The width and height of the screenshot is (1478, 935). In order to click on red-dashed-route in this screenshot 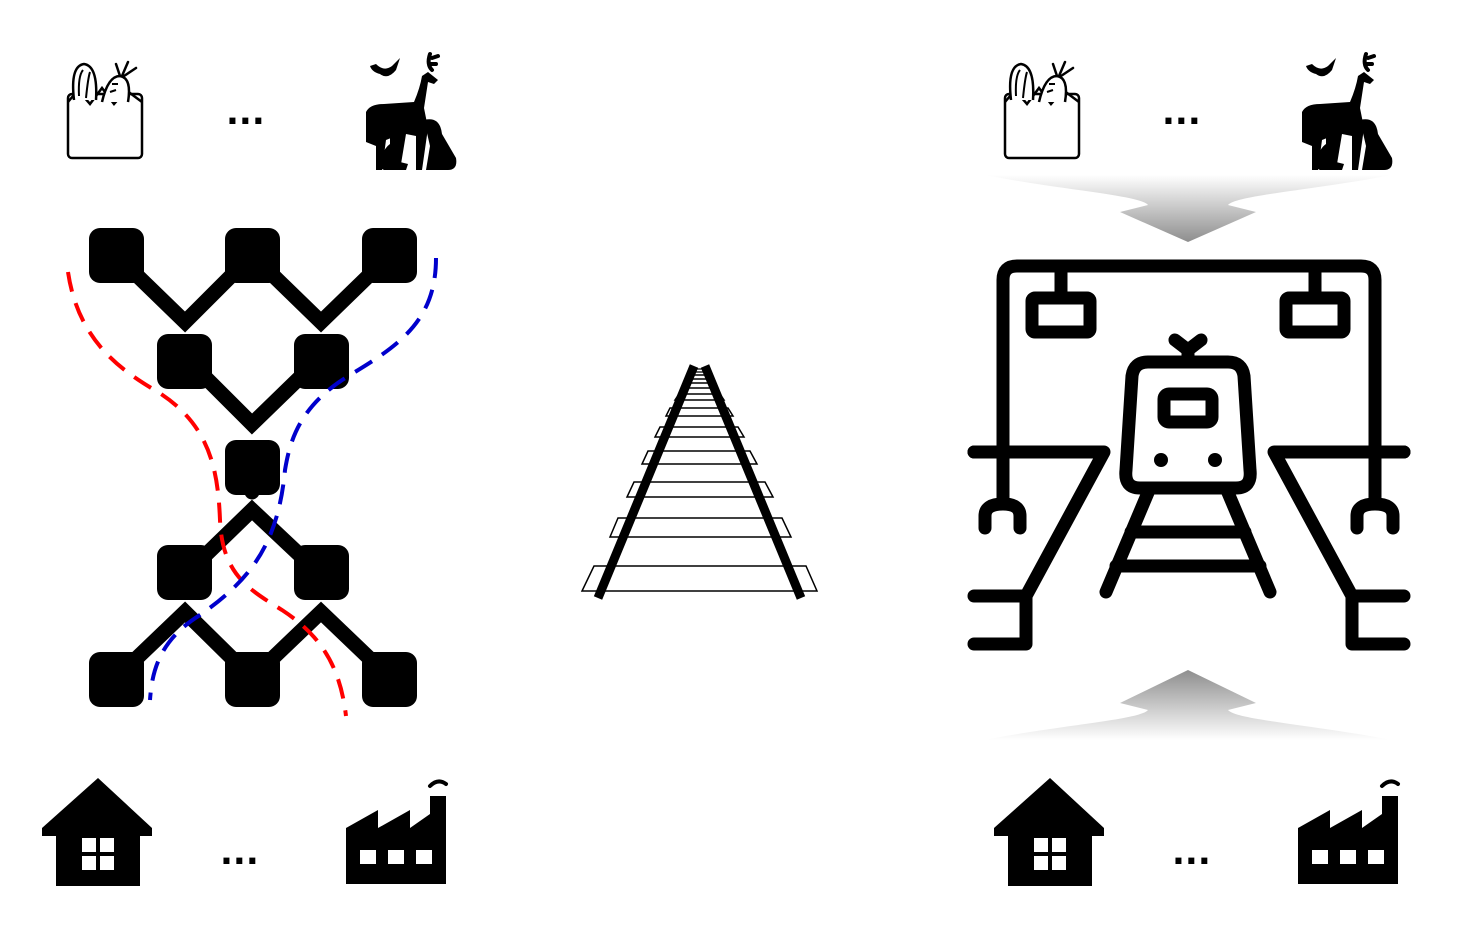, I will do `click(207, 494)`.